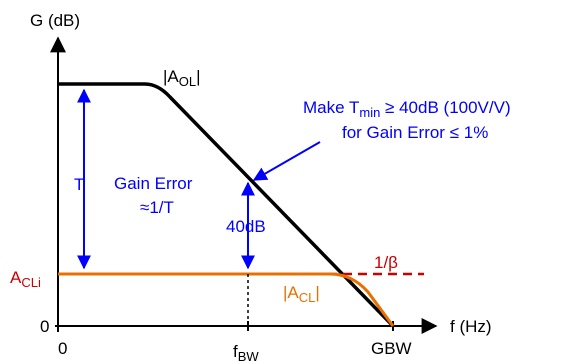 The width and height of the screenshot is (561, 361). What do you see at coordinates (471, 326) in the screenshot?
I see `x-axis-title: f (Hz)` at bounding box center [471, 326].